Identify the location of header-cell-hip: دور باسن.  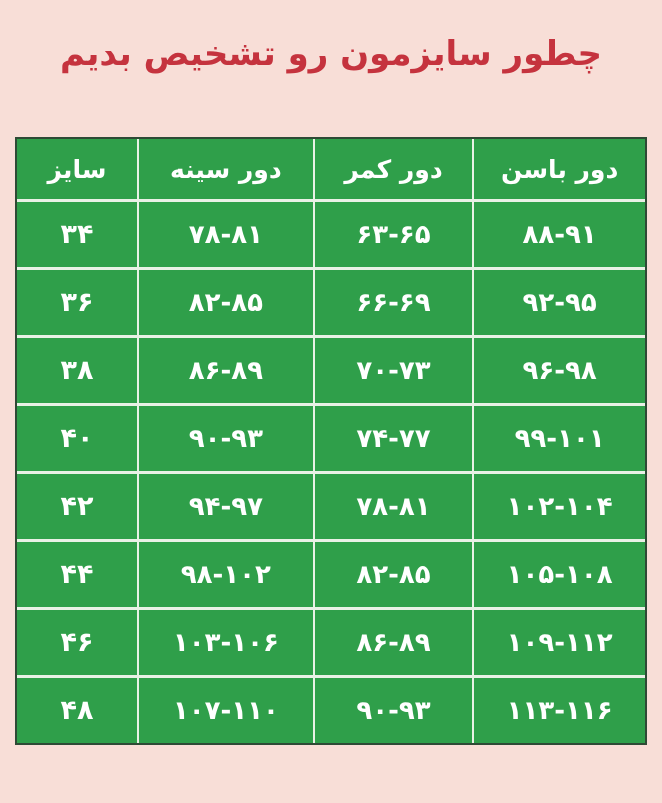
(558, 171).